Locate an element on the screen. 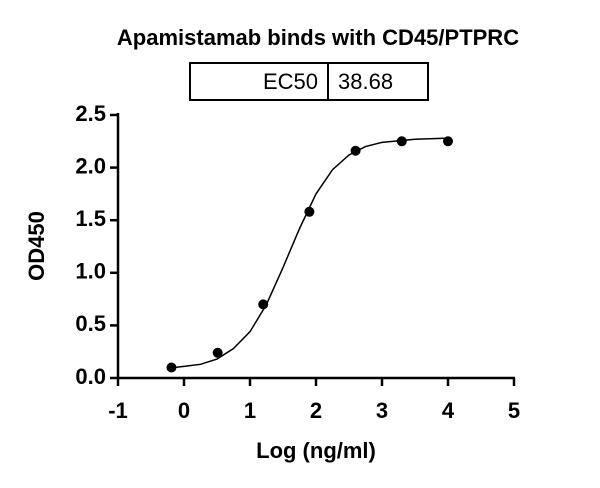  x-tick-label: 2 is located at coordinates (316, 410).